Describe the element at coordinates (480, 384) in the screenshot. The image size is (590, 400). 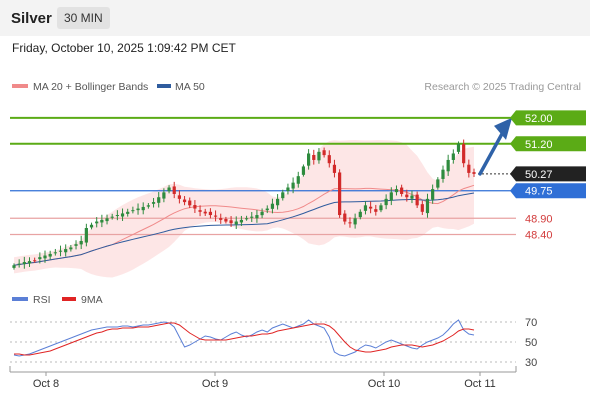
I see `x-tick-label: Oct 11` at that location.